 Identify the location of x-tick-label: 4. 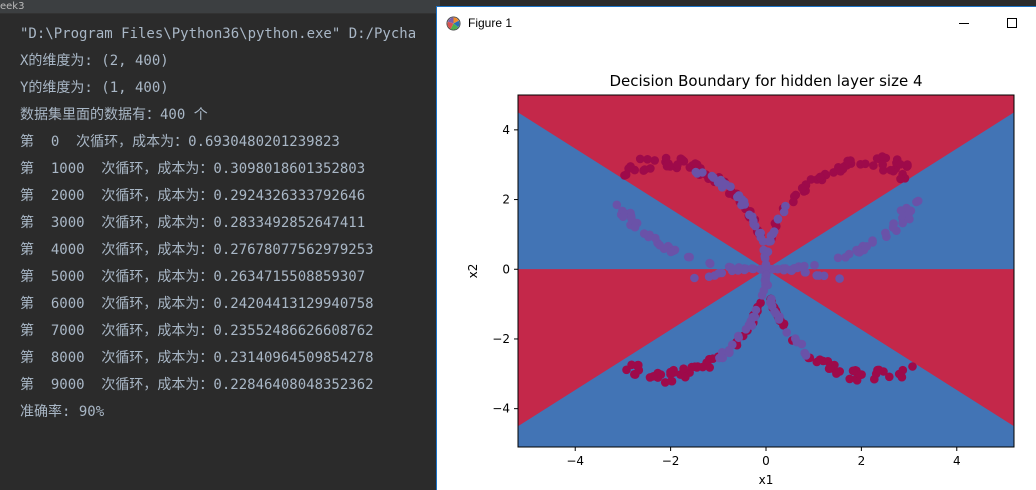
(957, 461).